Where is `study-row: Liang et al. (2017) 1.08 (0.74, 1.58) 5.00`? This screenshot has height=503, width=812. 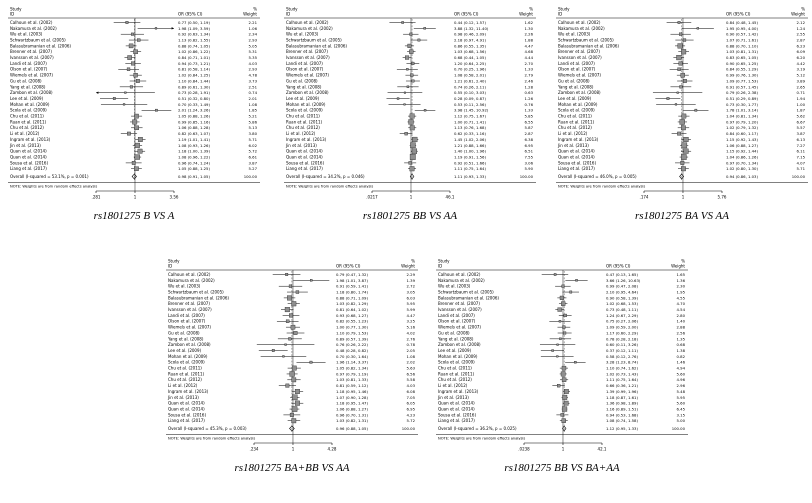
study-row: Liang et al. (2017) 1.08 (0.74, 1.58) 5.00 is located at coordinates (562, 420).